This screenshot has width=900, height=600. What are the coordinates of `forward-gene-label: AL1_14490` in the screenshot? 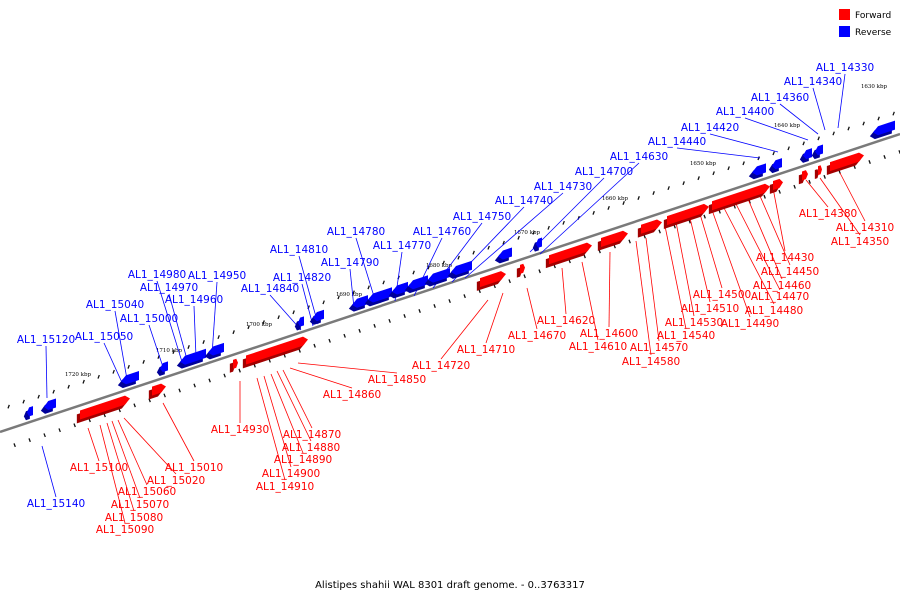 It's located at (750, 324).